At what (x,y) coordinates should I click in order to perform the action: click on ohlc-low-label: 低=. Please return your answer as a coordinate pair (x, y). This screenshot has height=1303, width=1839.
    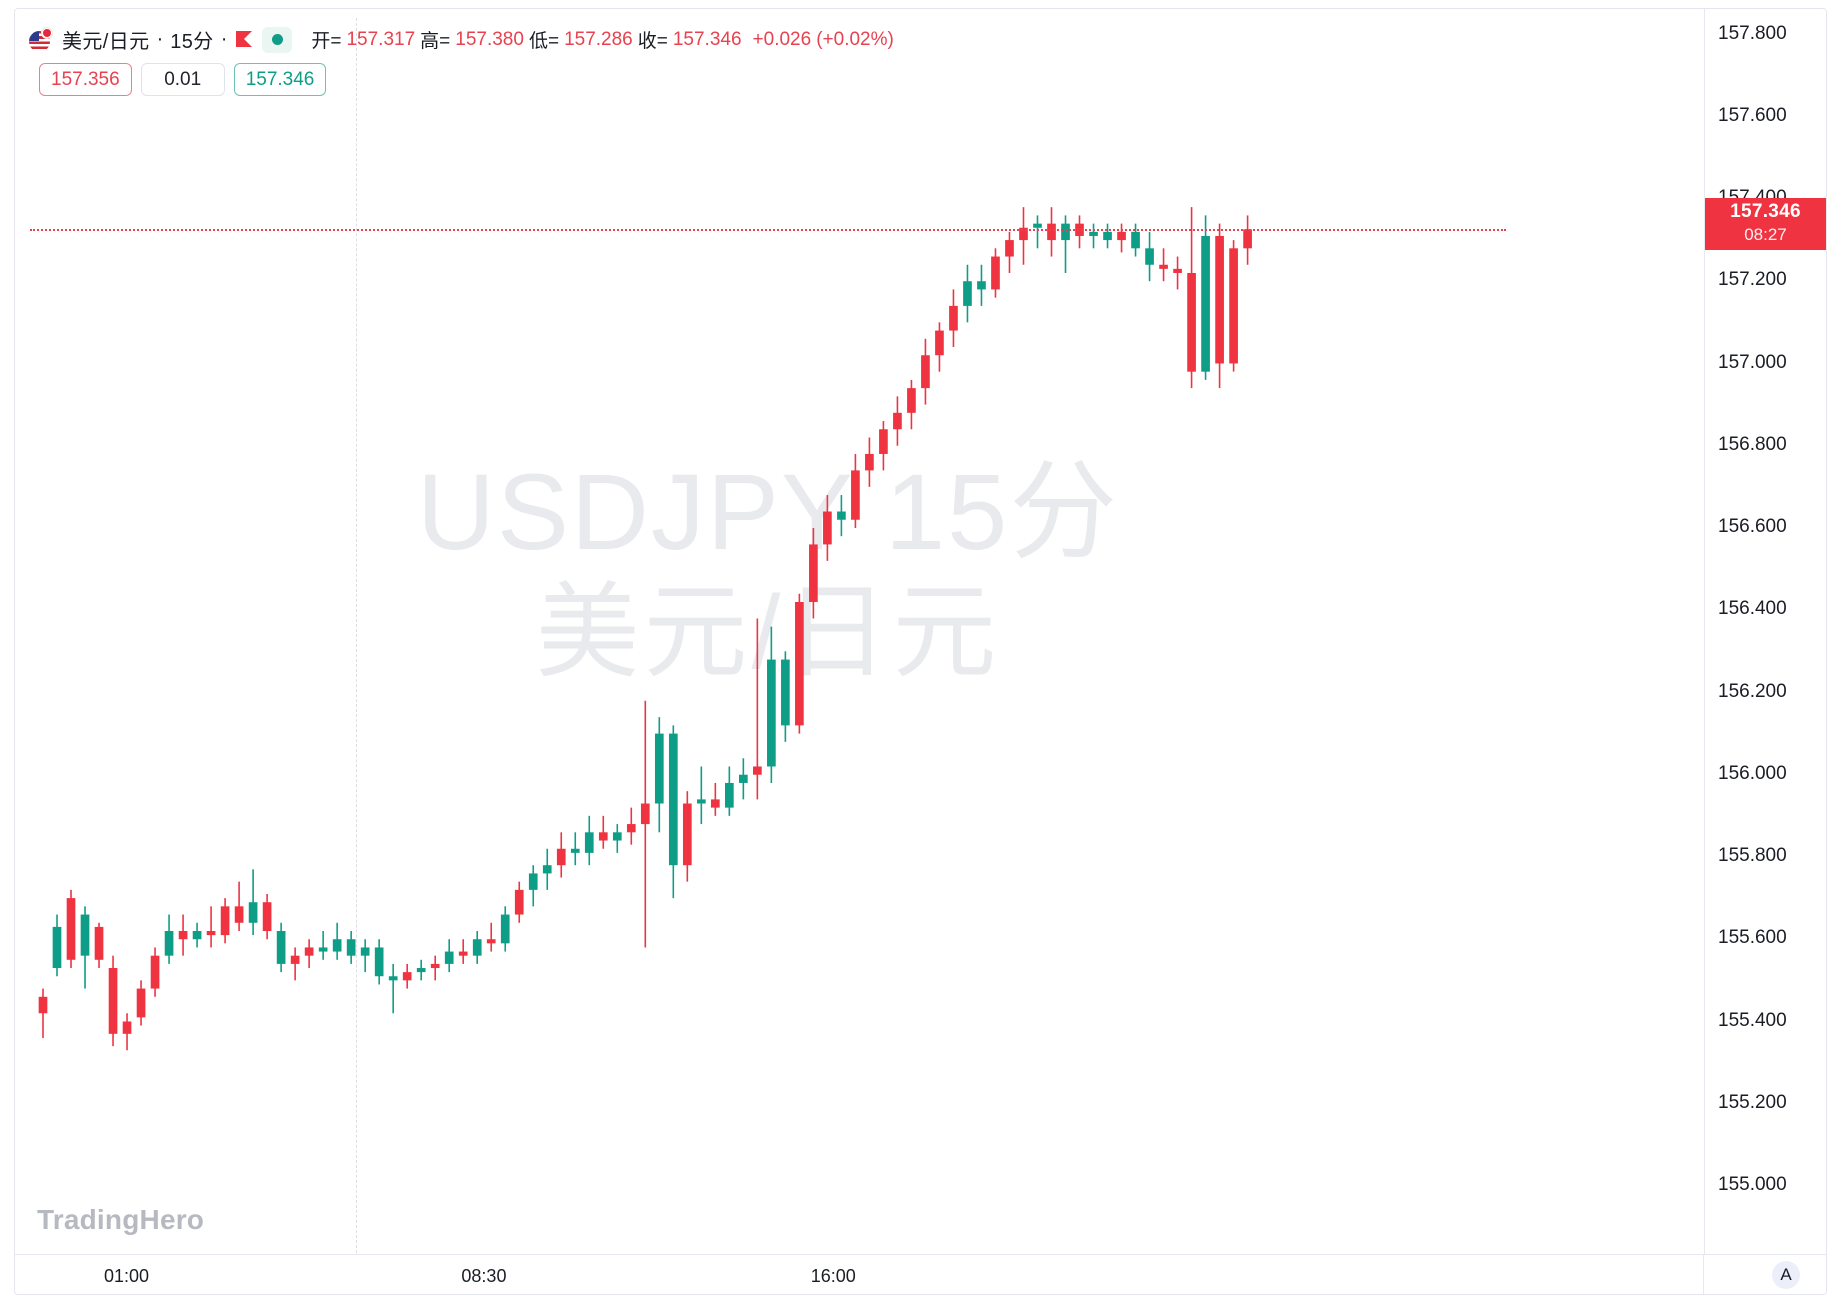
    Looking at the image, I should click on (544, 41).